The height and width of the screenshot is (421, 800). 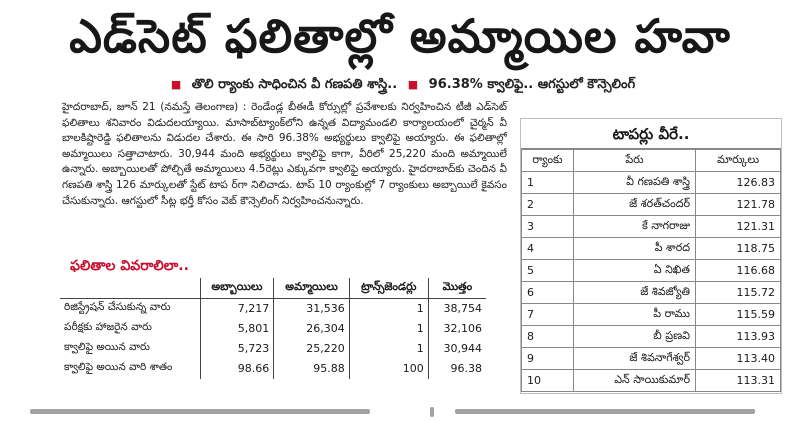 What do you see at coordinates (738, 314) in the screenshot?
I see `topper-marks: 115.59` at bounding box center [738, 314].